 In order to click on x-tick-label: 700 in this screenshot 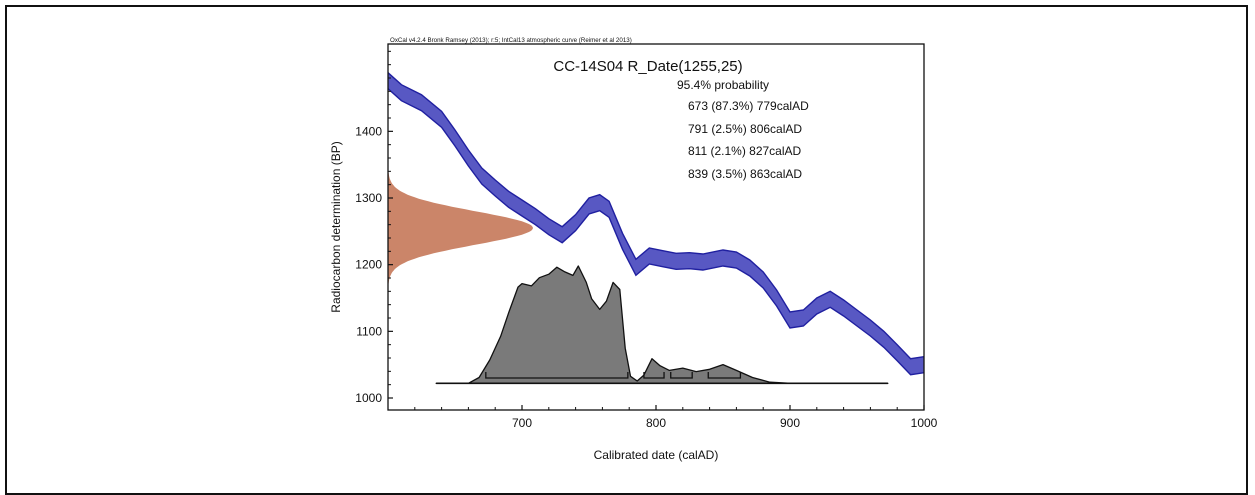, I will do `click(522, 423)`.